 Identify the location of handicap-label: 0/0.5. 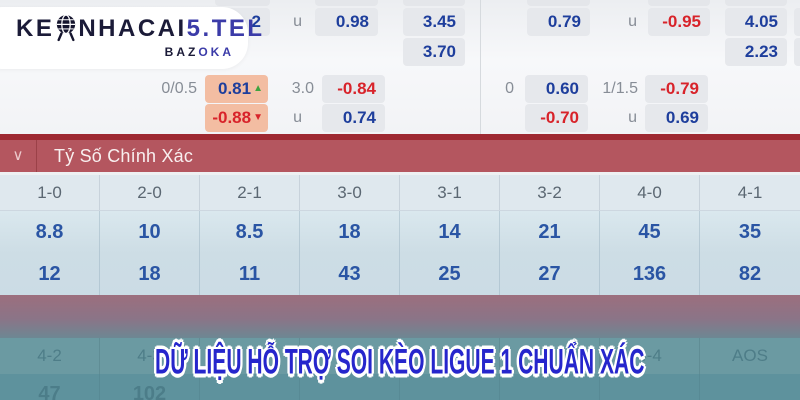
(179, 88).